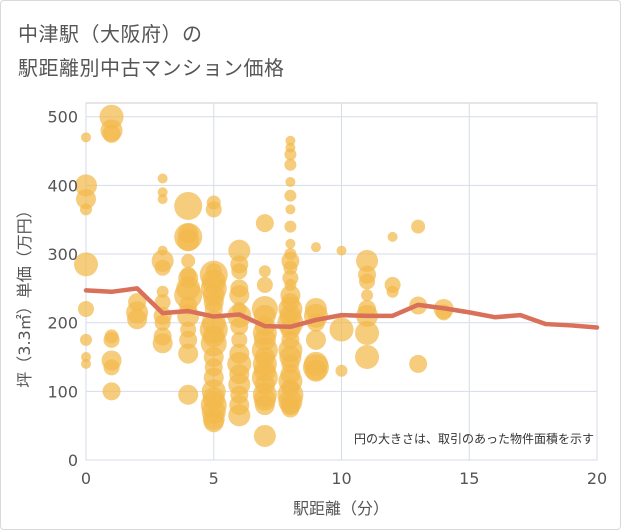 This screenshot has height=530, width=621. I want to click on x-tick-label: 15, so click(469, 478).